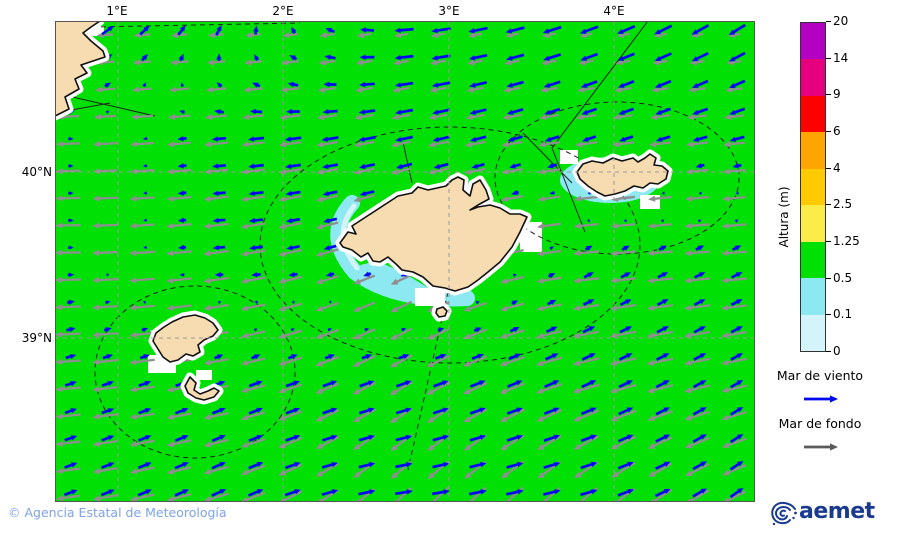 The image size is (900, 533). I want to click on colorbar-title: Altura (m), so click(784, 217).